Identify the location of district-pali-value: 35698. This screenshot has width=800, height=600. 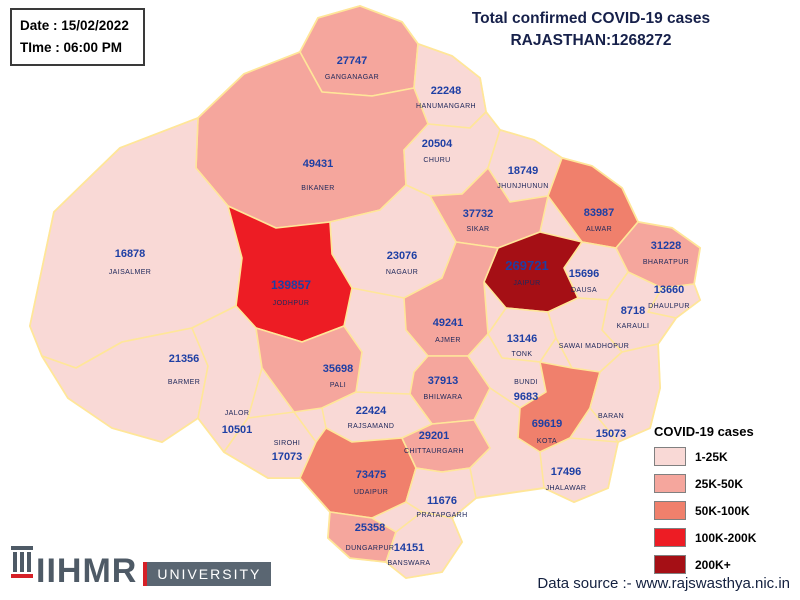
(338, 369).